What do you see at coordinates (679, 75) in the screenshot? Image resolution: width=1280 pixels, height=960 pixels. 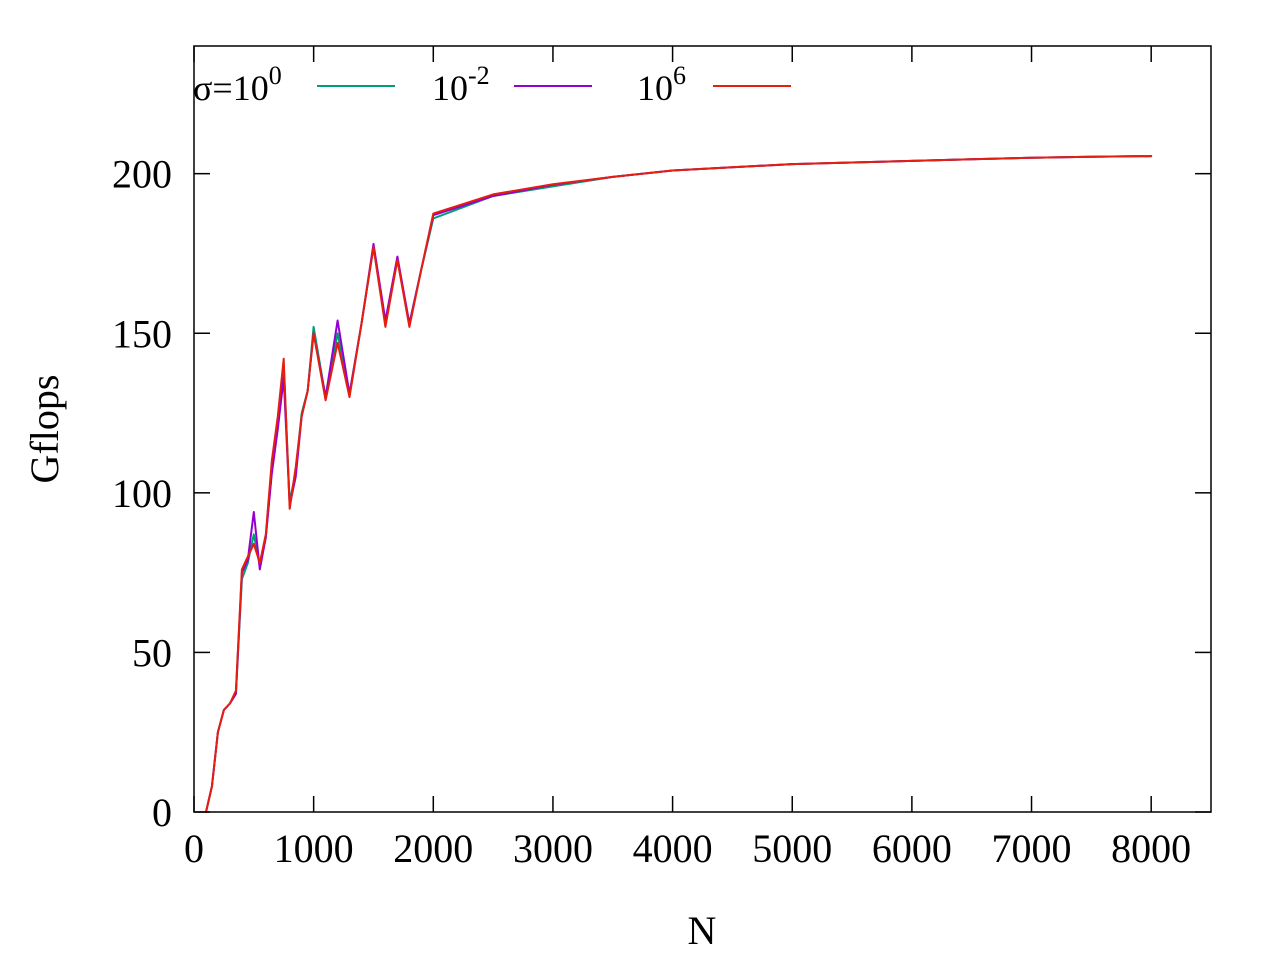 I see `legend-exponent: 6` at bounding box center [679, 75].